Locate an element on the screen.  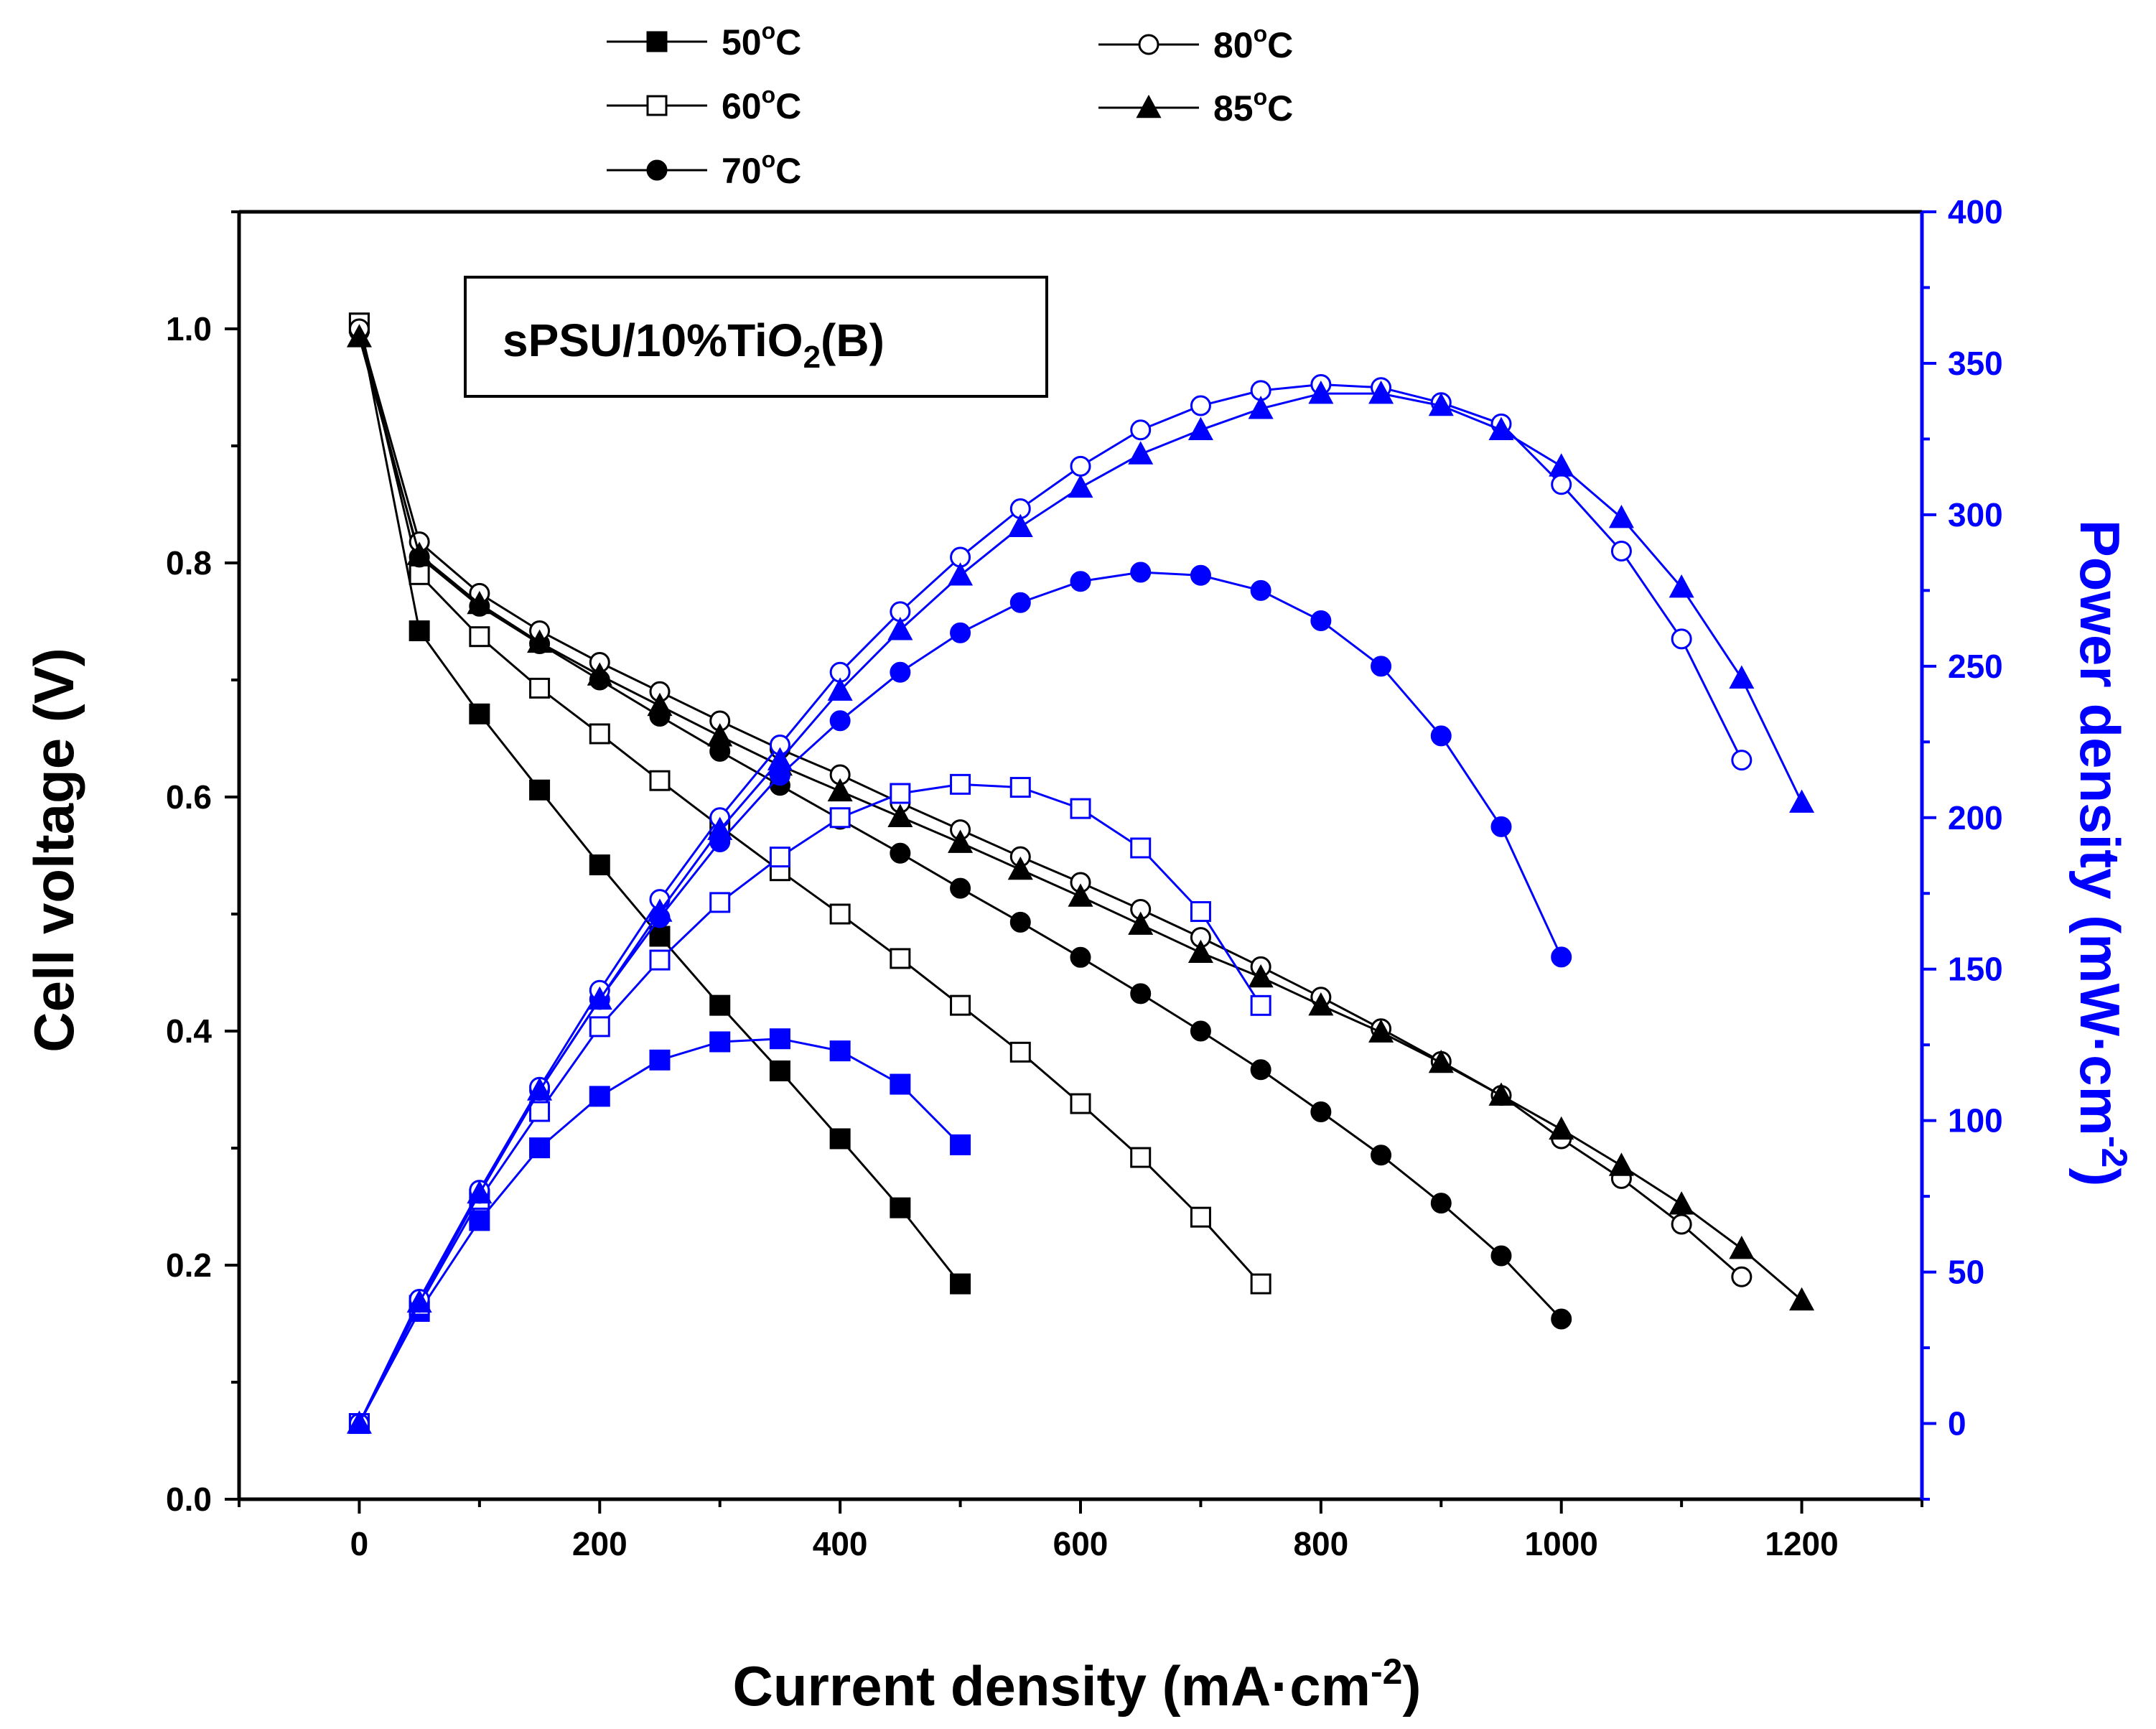
legend-label: 50oC is located at coordinates (761, 40).